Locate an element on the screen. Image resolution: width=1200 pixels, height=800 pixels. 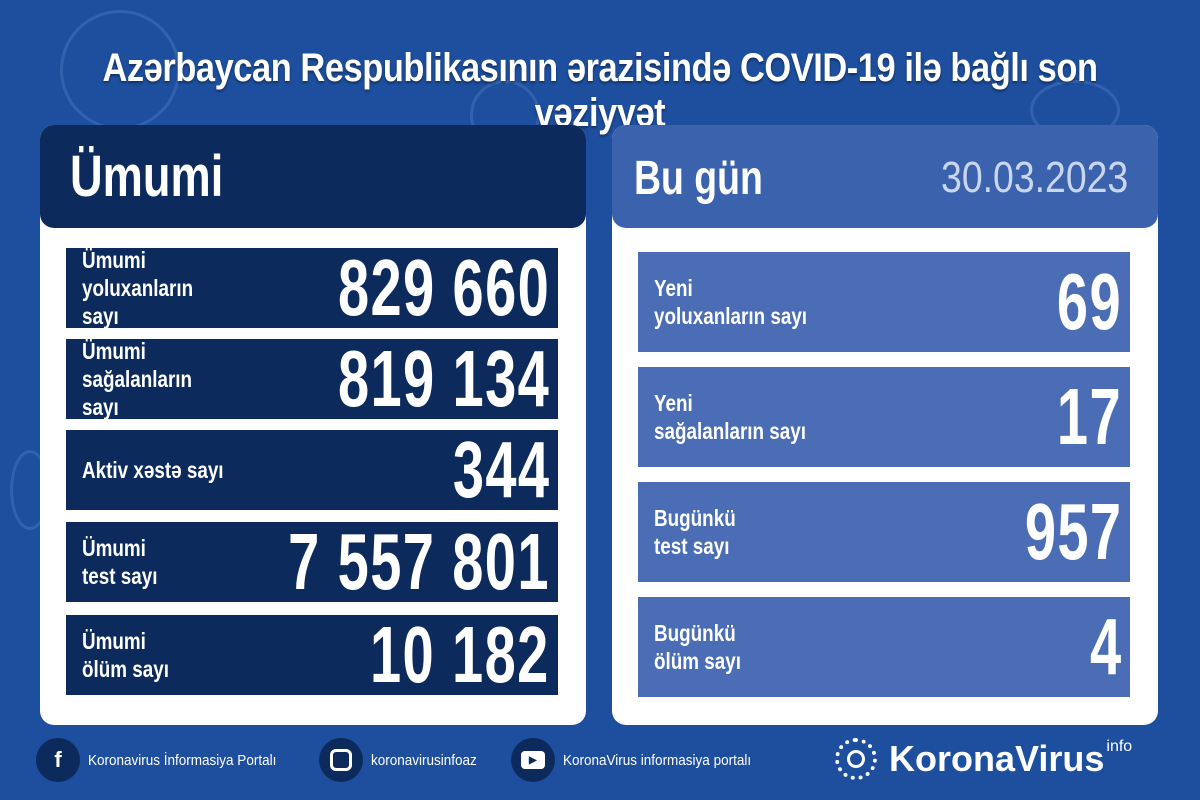
instagram-icon is located at coordinates (341, 760).